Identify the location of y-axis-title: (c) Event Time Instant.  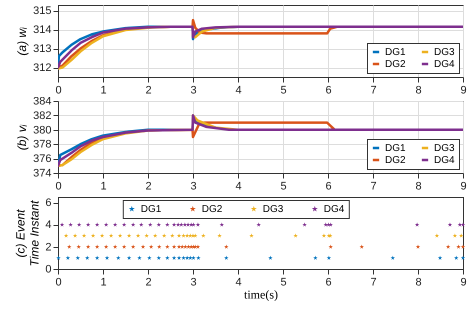
(27, 233).